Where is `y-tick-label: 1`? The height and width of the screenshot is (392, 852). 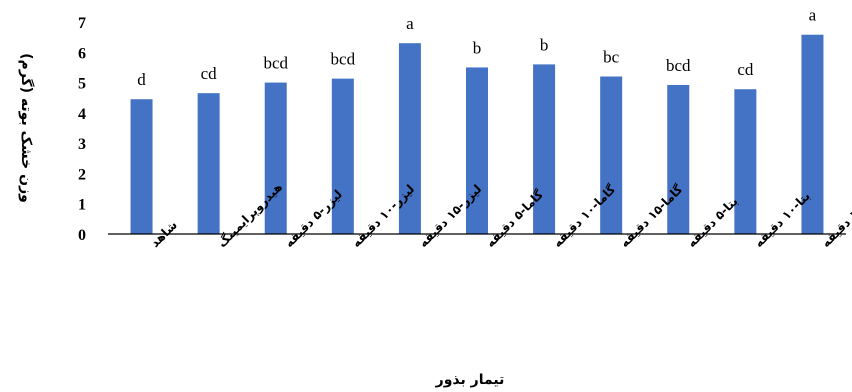
y-tick-label: 1 is located at coordinates (82, 205).